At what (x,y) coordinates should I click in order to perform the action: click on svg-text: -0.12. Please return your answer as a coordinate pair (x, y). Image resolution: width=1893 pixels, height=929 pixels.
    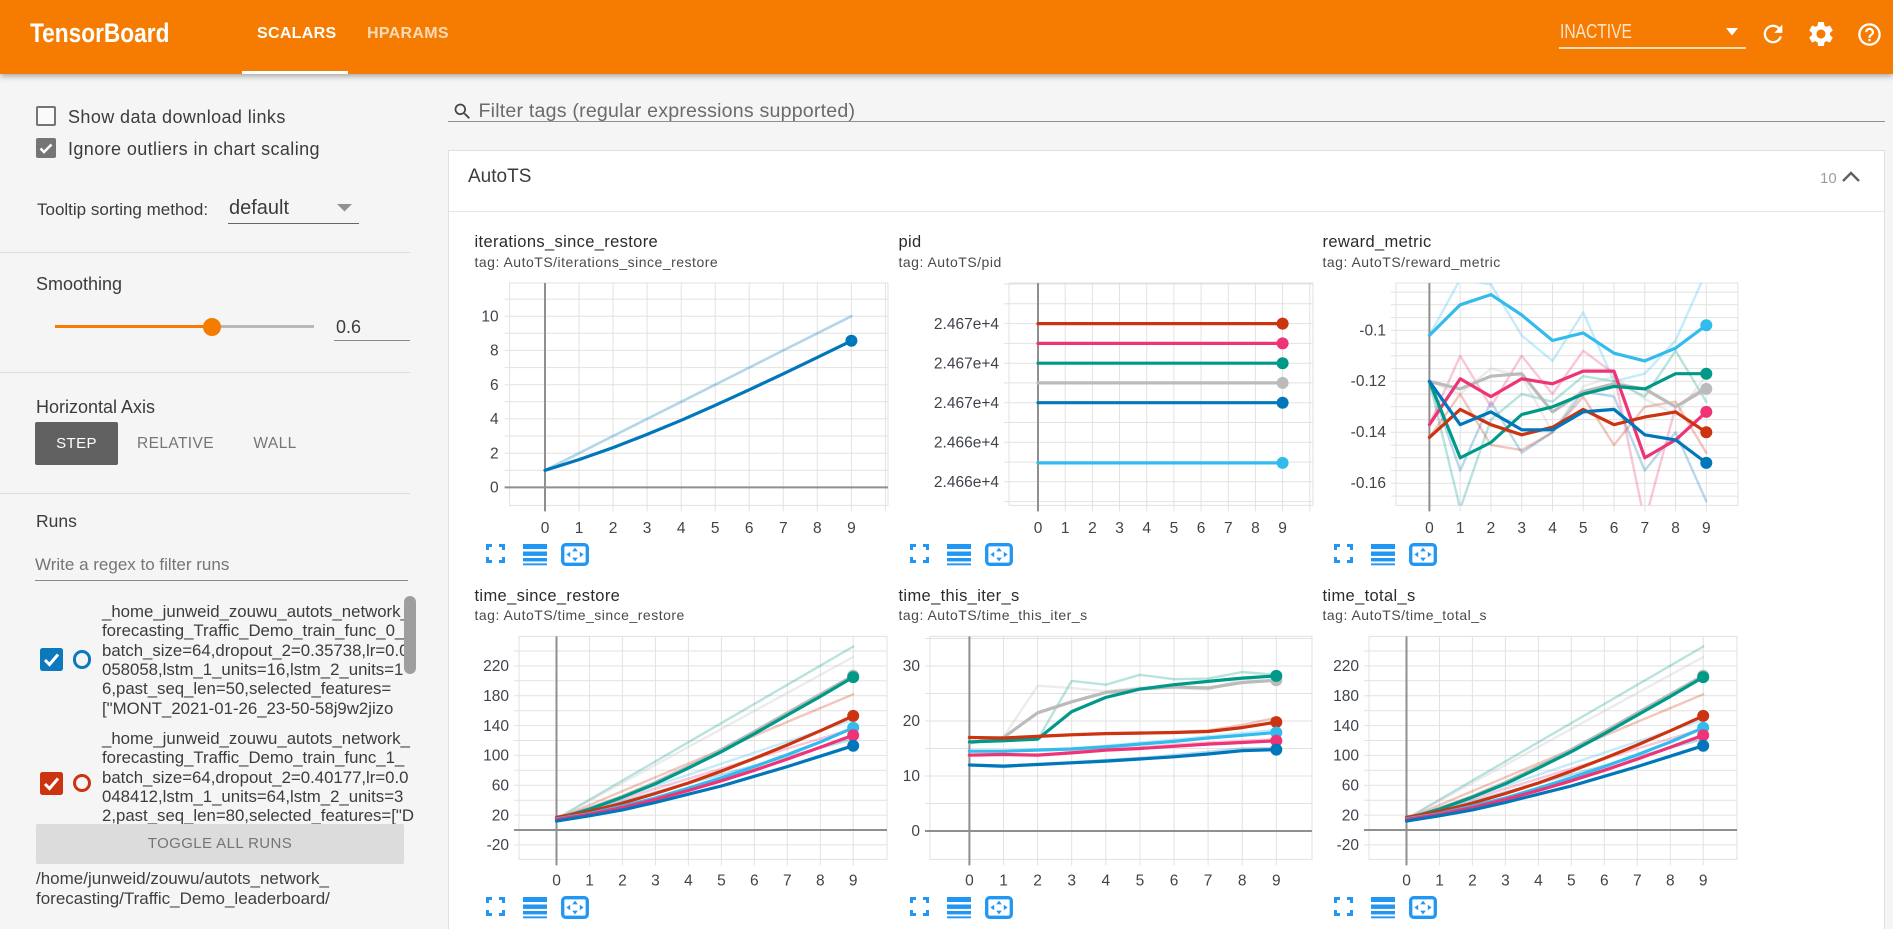
    Looking at the image, I should click on (1368, 381).